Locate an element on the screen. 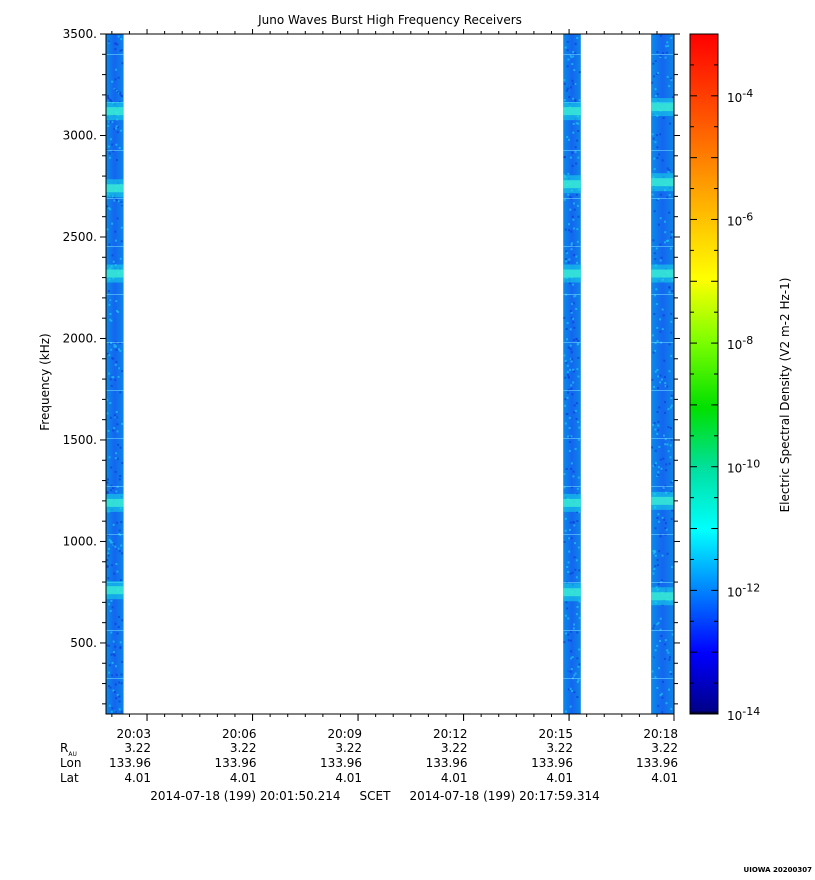 The image size is (815, 880). colorbar-tick-label: 10-6 is located at coordinates (740, 219).